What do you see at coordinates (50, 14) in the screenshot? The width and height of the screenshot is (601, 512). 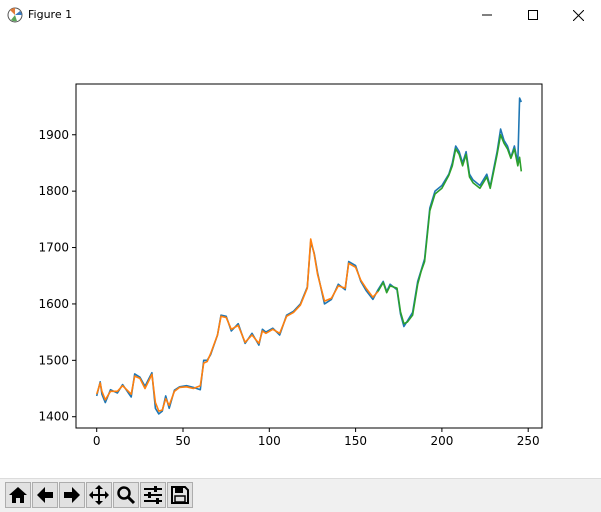 I see `window-title: Figure 1` at bounding box center [50, 14].